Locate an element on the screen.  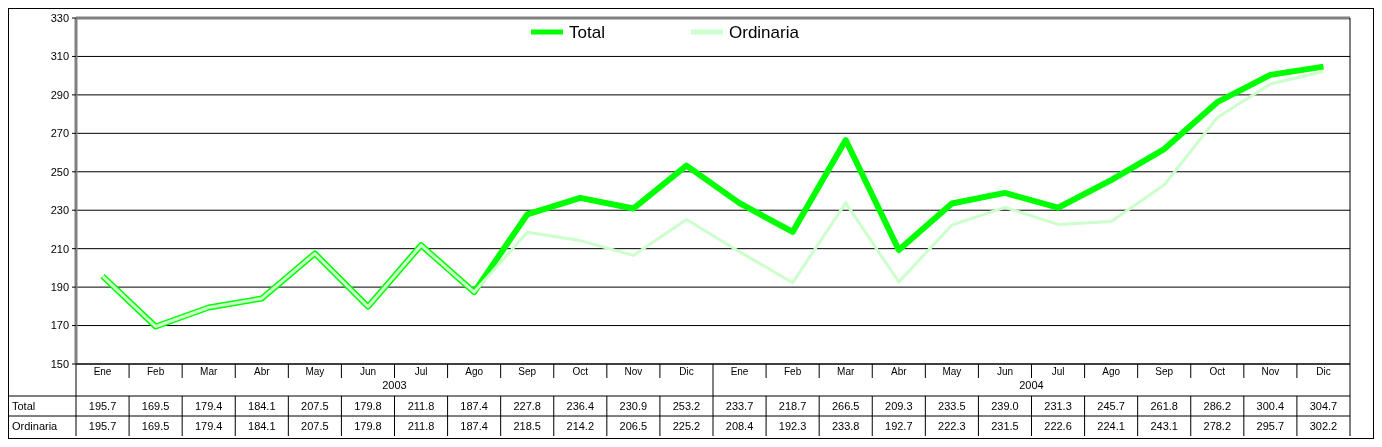
data-label: 302.2 is located at coordinates (1323, 425).